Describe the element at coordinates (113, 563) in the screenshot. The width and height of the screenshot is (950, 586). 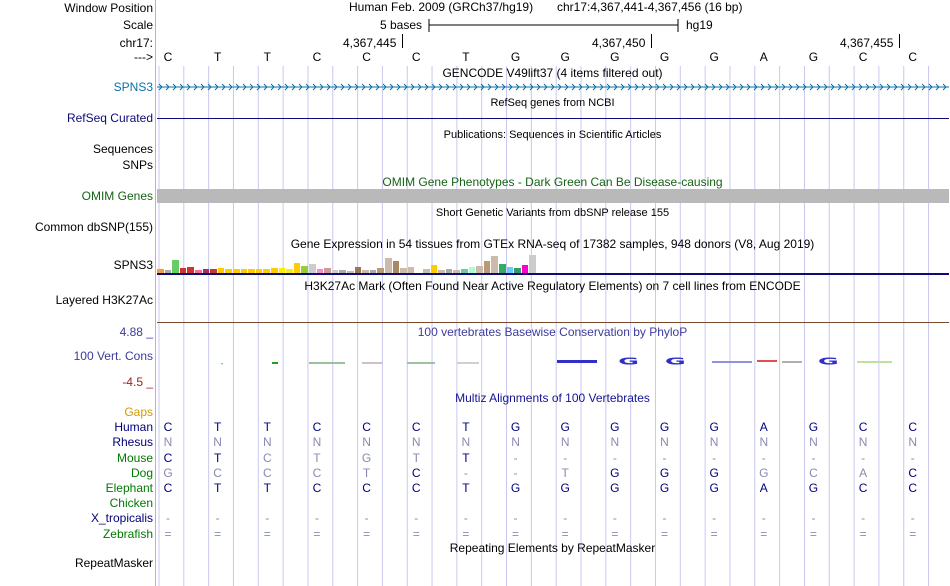
I see `repeatmasker-track-label: RepeatMasker` at that location.